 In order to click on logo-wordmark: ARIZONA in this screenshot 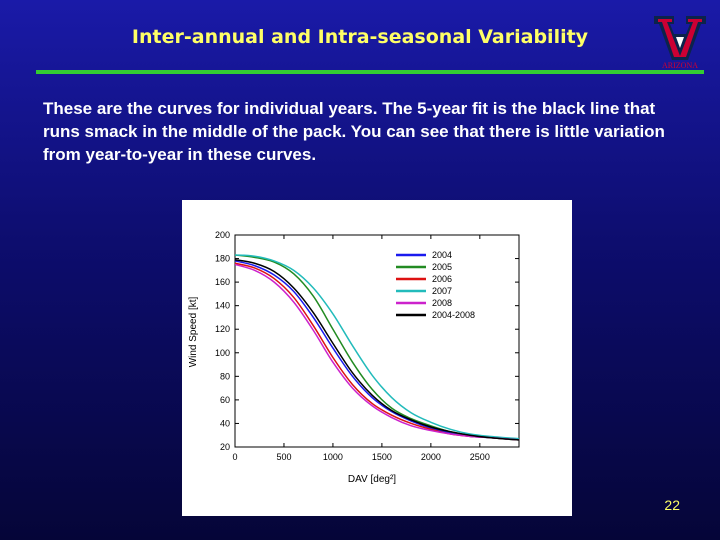, I will do `click(680, 65)`.